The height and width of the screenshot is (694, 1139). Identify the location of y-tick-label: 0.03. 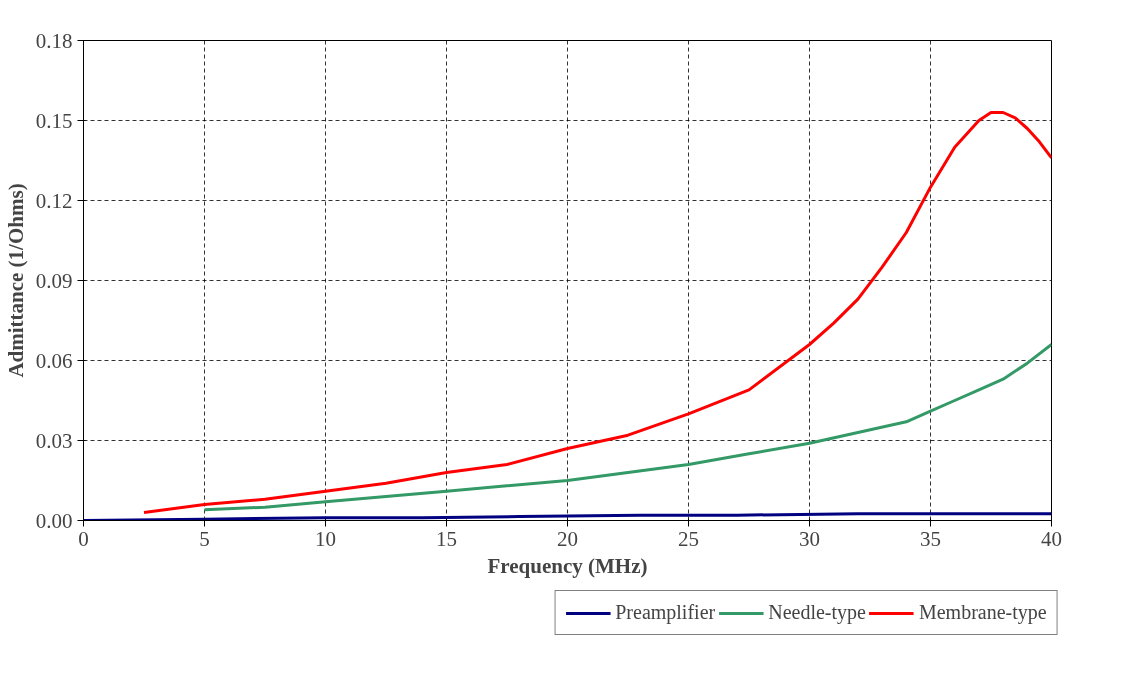
(54, 440).